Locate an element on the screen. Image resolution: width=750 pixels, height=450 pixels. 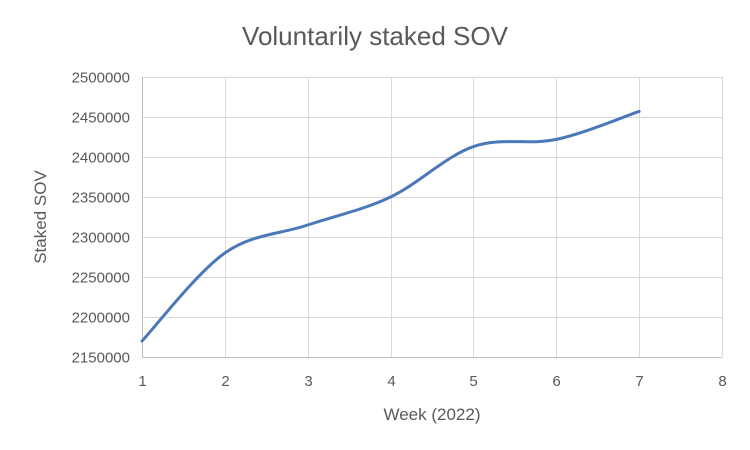
y-tick-label: 2200000 is located at coordinates (101, 318).